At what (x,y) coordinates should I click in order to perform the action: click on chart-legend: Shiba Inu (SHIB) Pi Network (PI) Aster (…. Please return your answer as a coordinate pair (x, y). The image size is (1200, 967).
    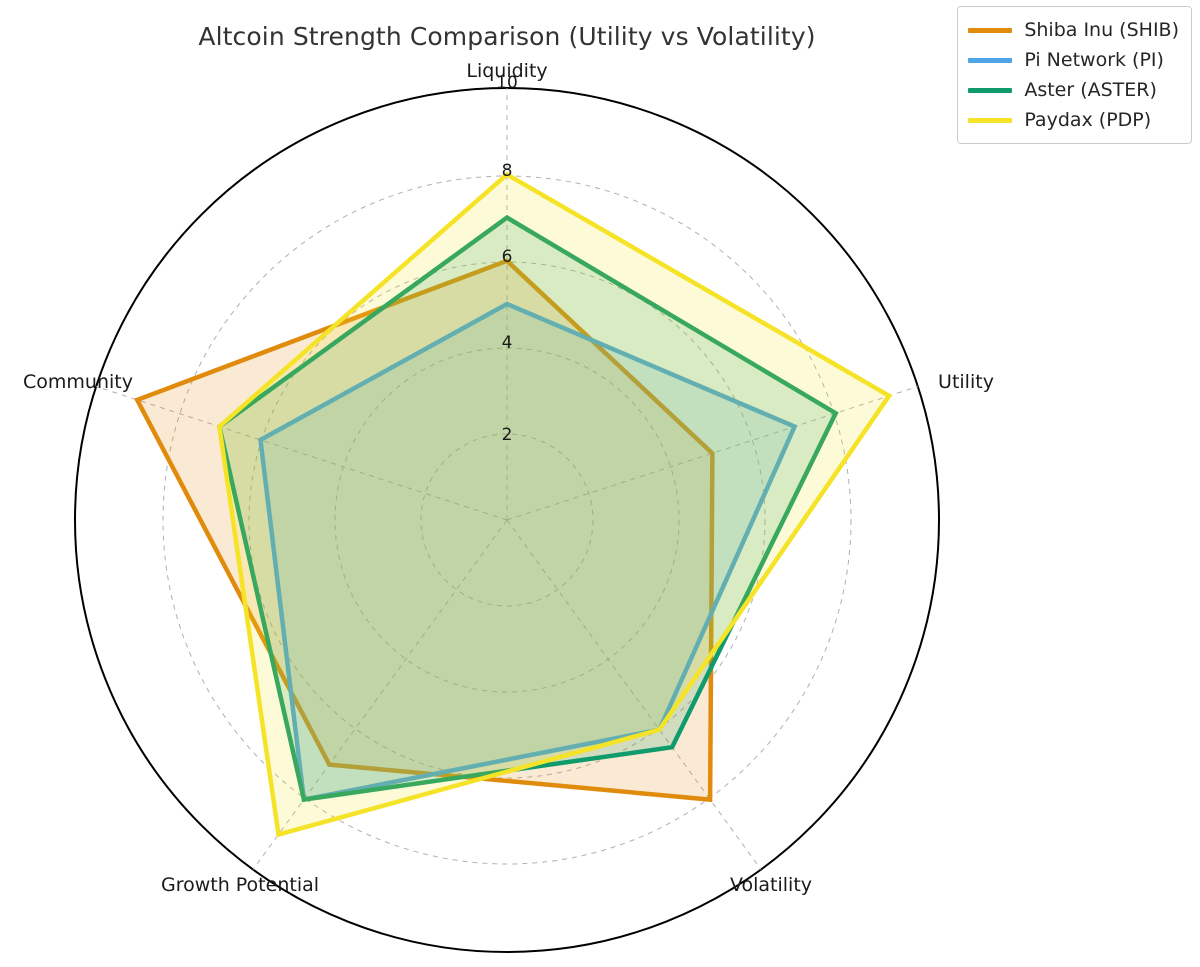
    Looking at the image, I should click on (1074, 75).